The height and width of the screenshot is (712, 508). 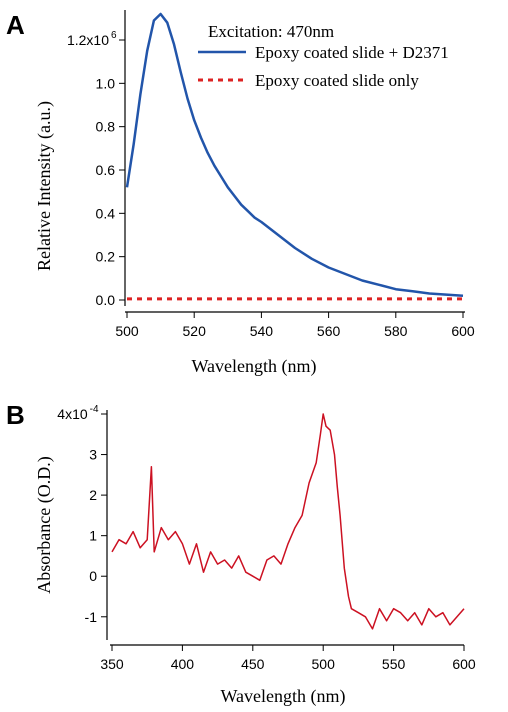 I want to click on panel-a-x-tick-label: 560, so click(x=329, y=331).